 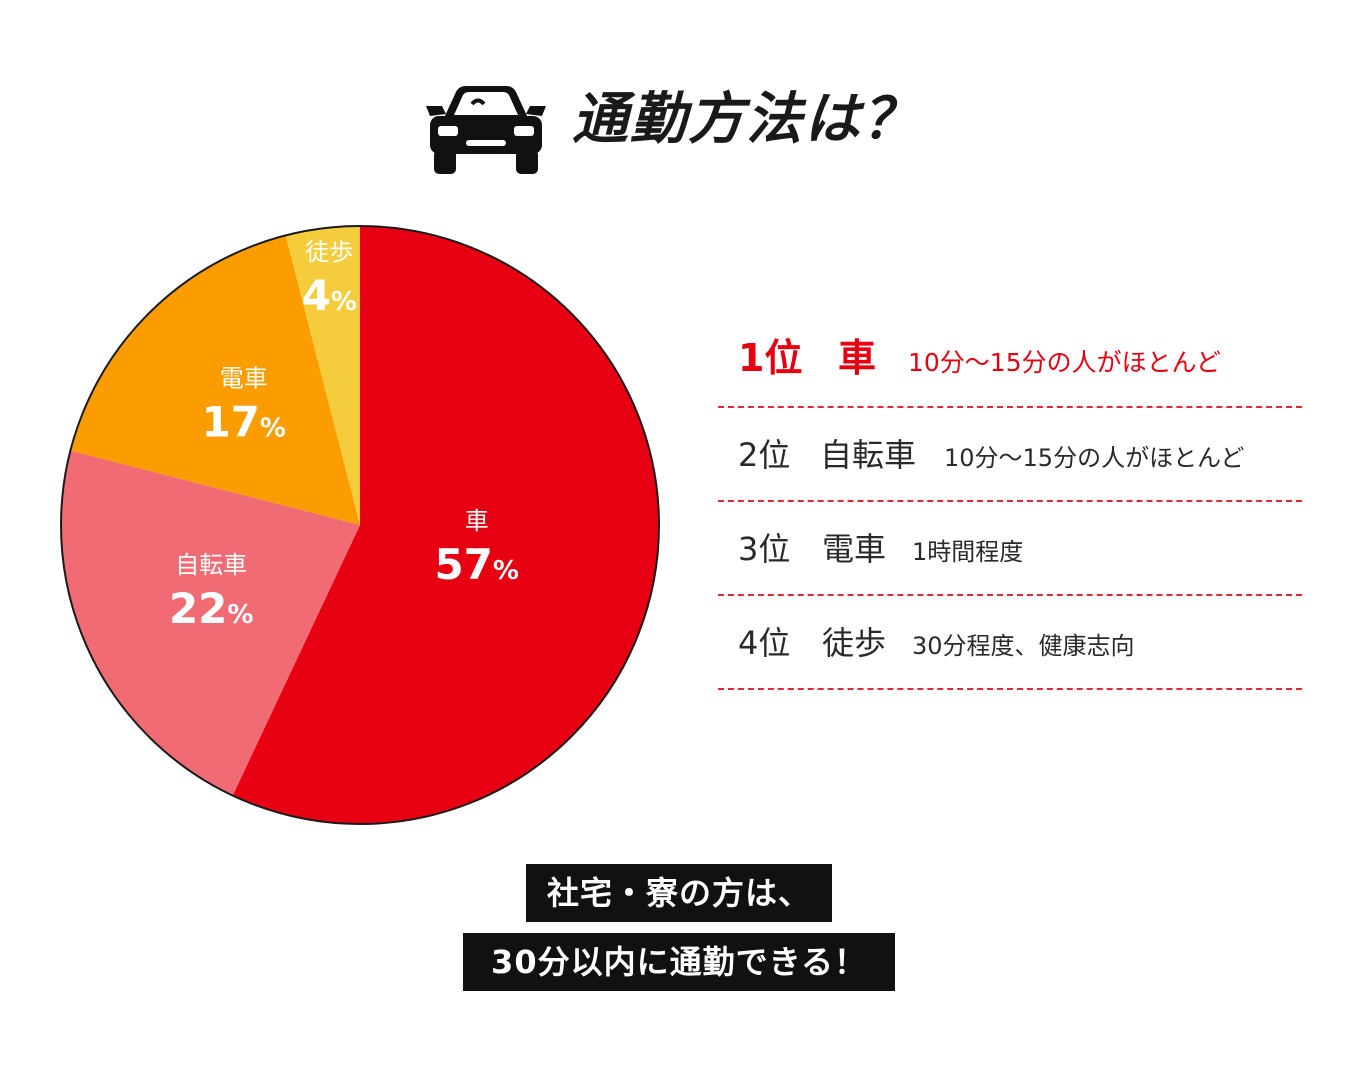 I want to click on slice-value-label: 22%, so click(x=211, y=608).